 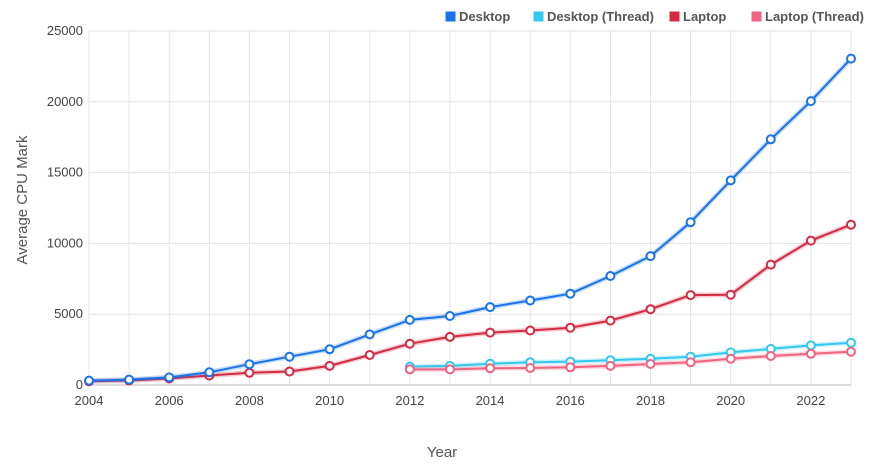 I want to click on x-tick-label: 2014, so click(x=490, y=400).